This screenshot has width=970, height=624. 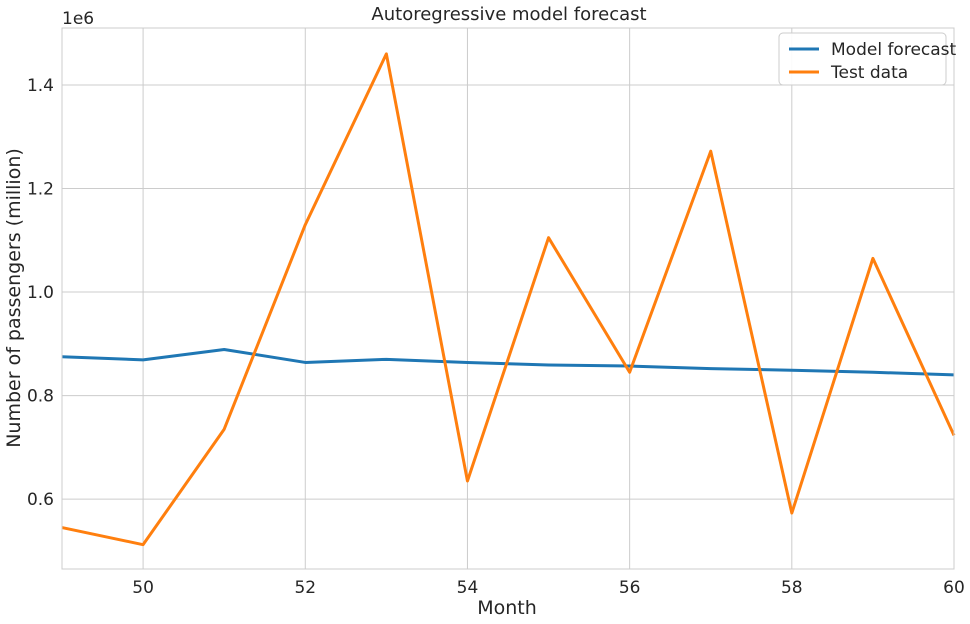 What do you see at coordinates (869, 73) in the screenshot?
I see `legend-label-test-data: Test data` at bounding box center [869, 73].